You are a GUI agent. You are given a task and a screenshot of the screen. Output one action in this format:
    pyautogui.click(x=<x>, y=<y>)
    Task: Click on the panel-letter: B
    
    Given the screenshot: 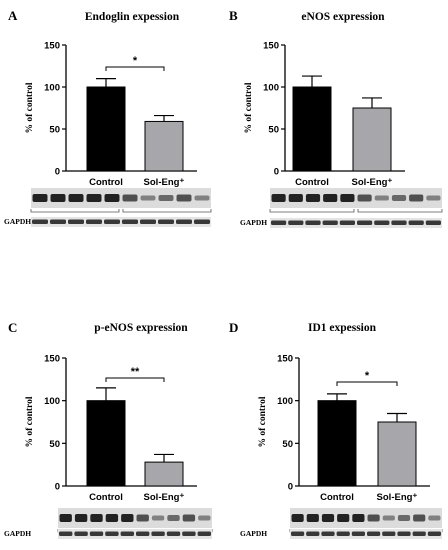 What is the action you would take?
    pyautogui.click(x=233, y=15)
    